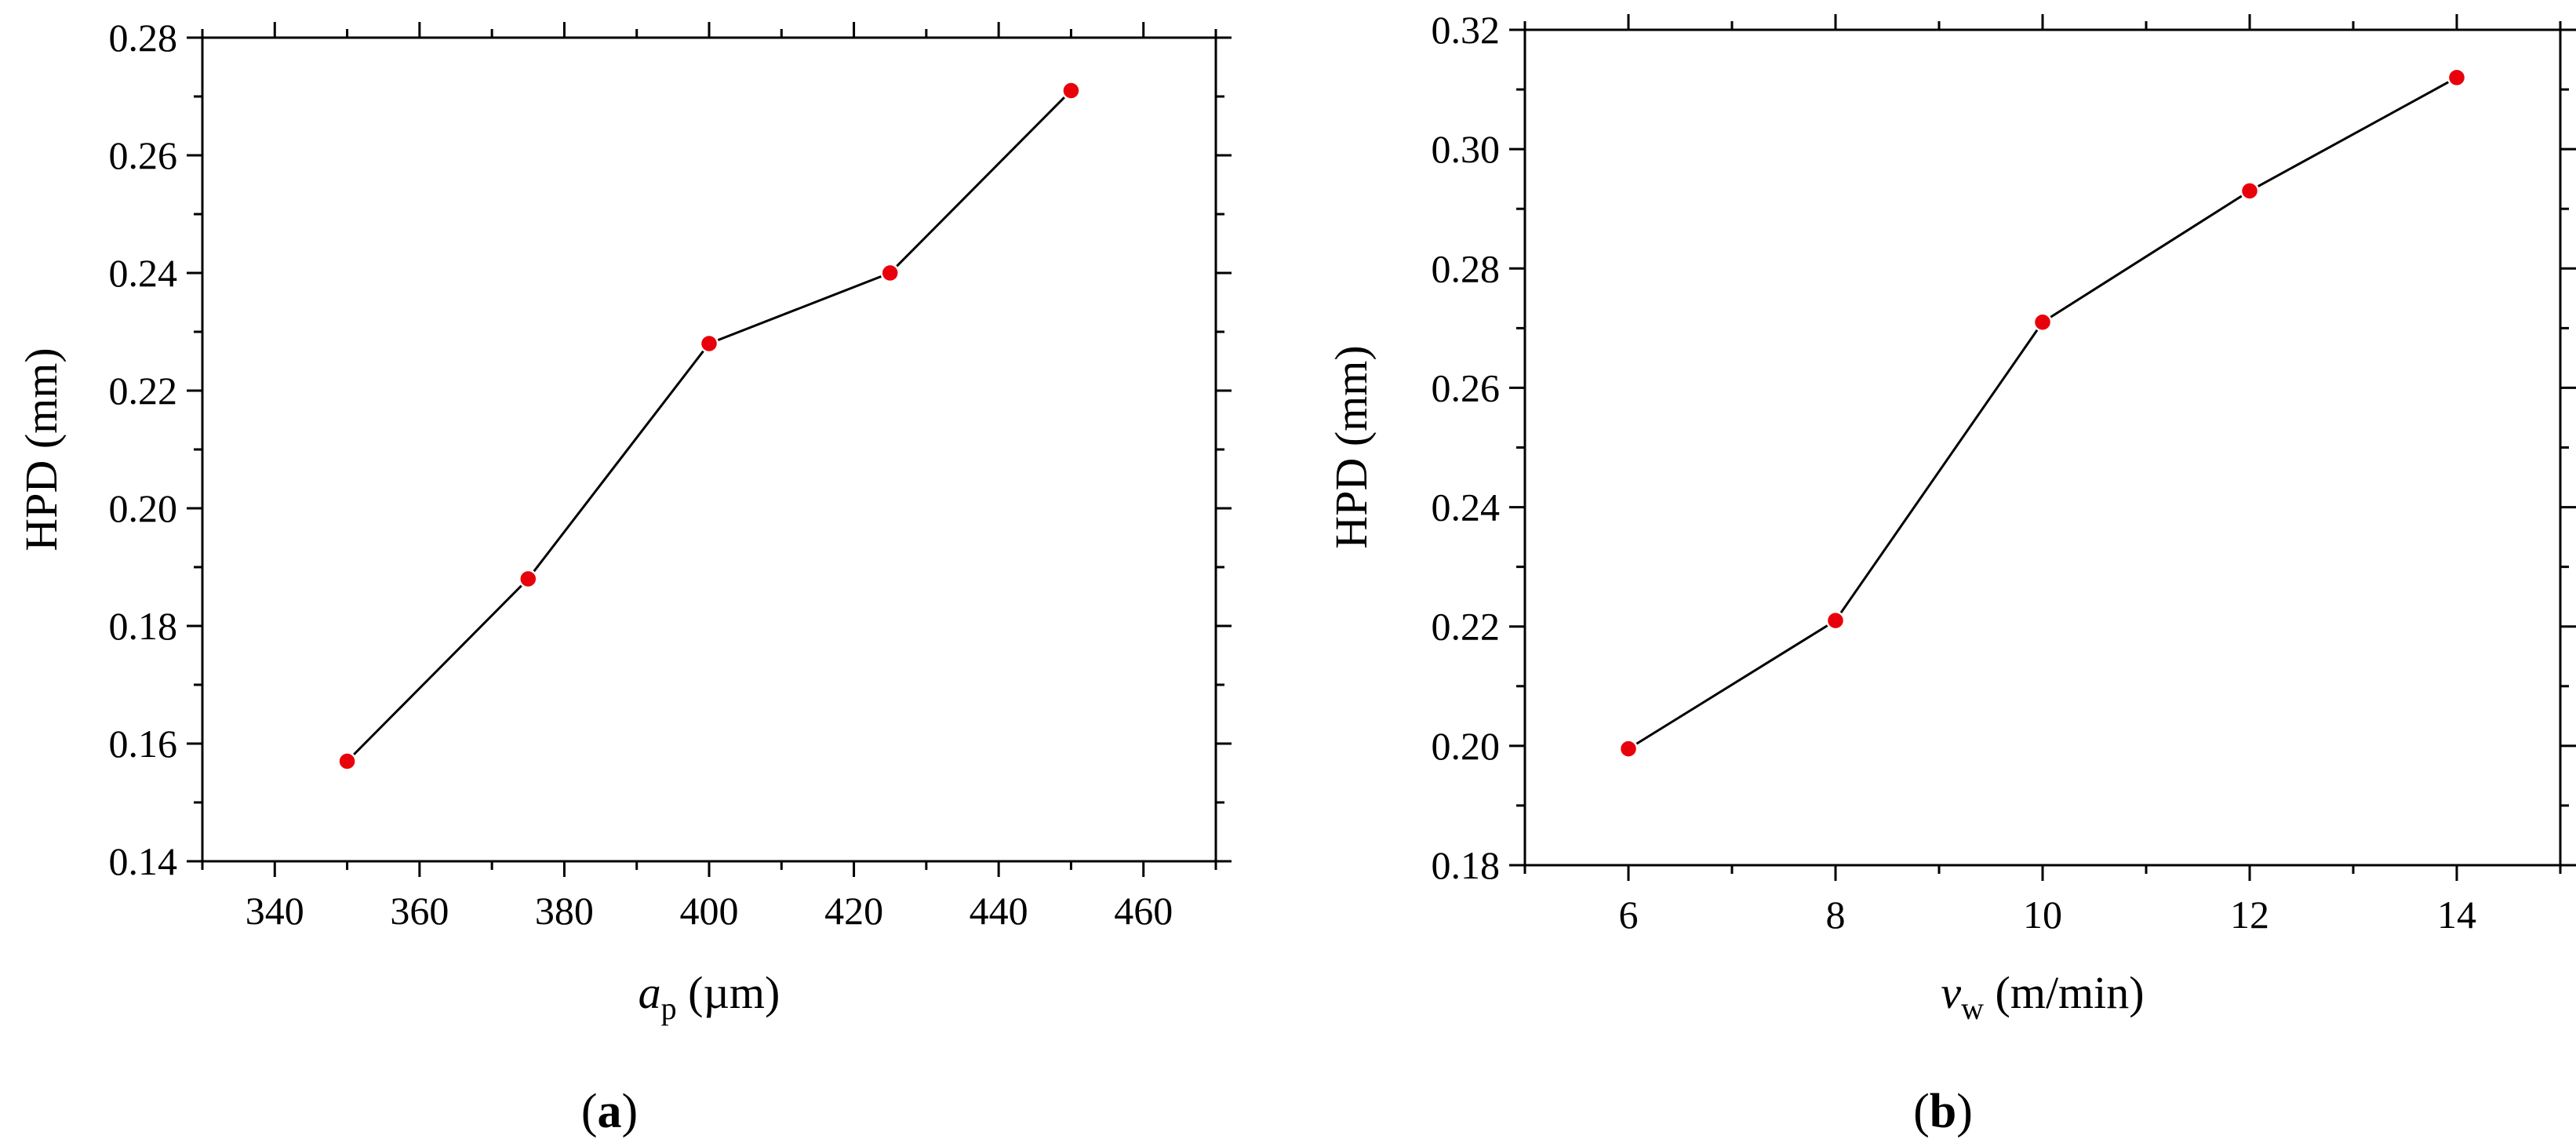 The height and width of the screenshot is (1146, 2576). Describe the element at coordinates (275, 911) in the screenshot. I see `x-tick-label-a-0: 340` at that location.